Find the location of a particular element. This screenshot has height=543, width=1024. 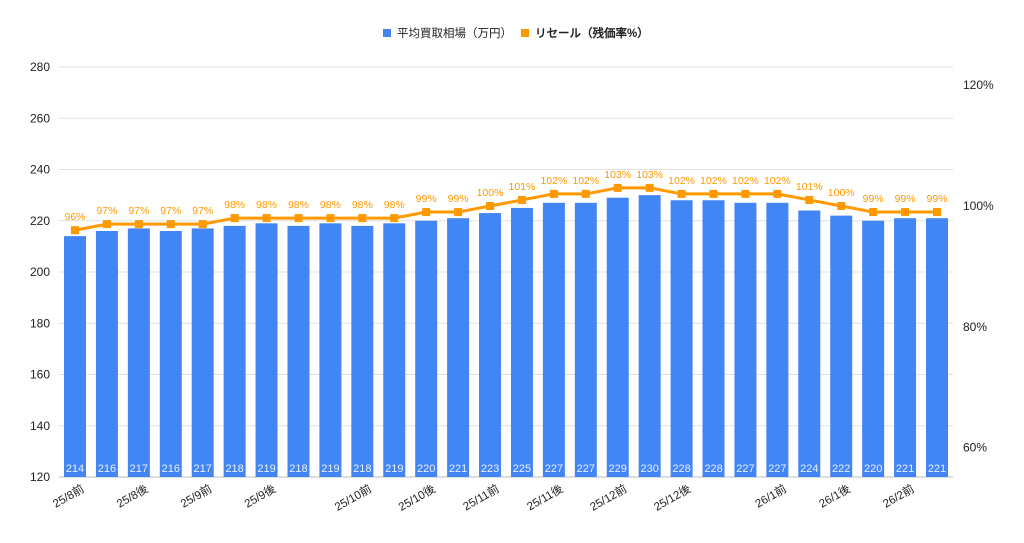

legend-label-line: リセール（残価率%） is located at coordinates (592, 33).